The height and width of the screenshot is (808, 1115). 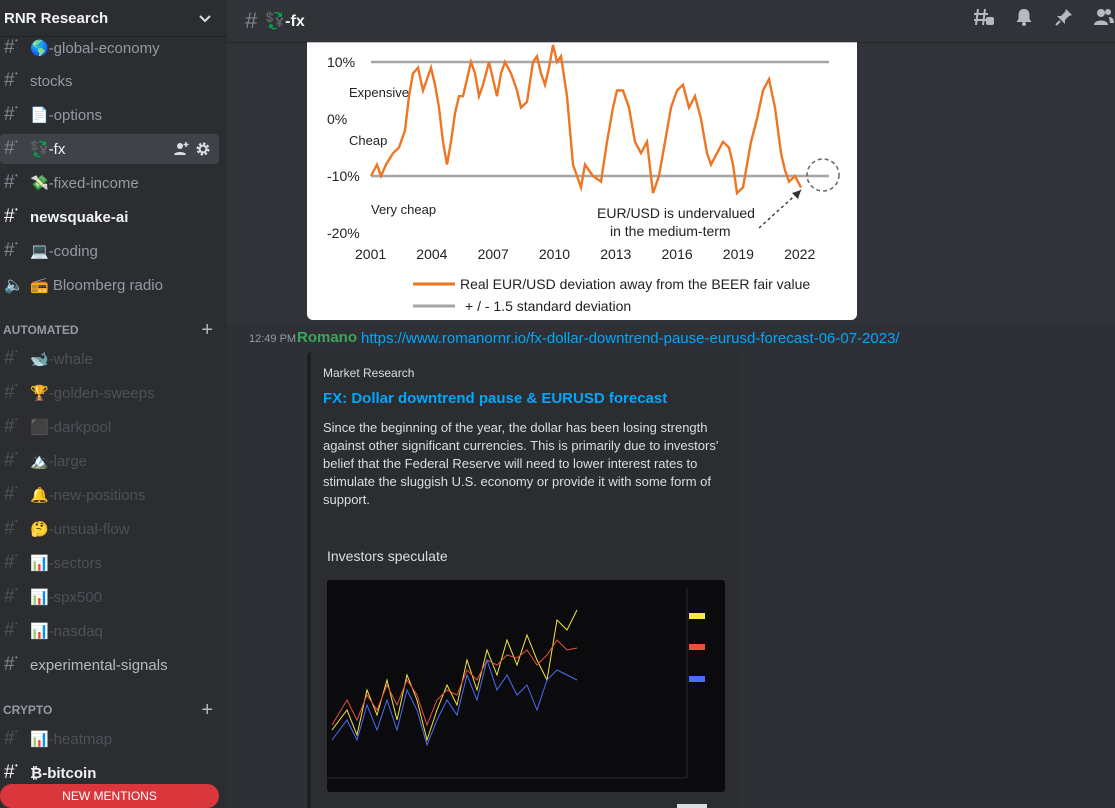 I want to click on channel-options: # • 📄-options, so click(x=109, y=115).